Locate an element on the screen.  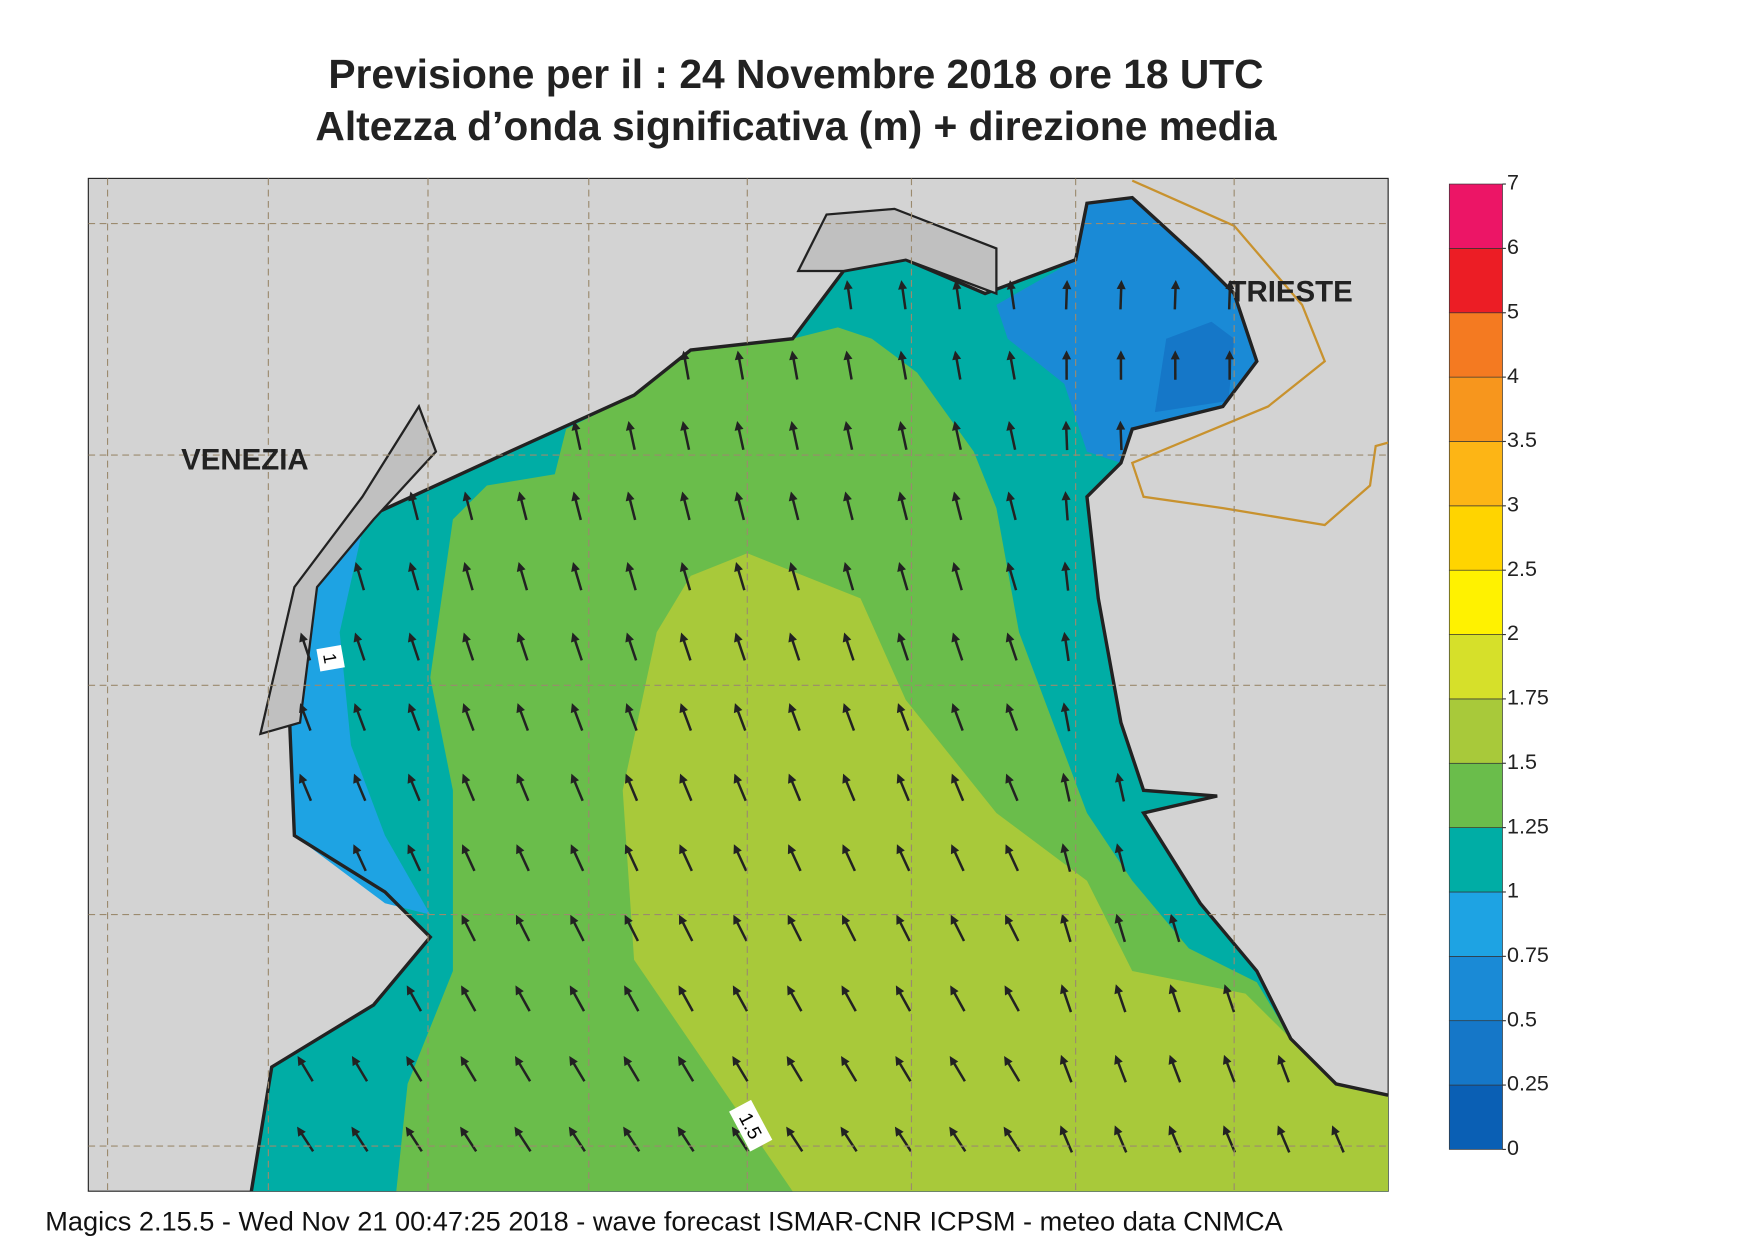
wave-zone is located at coordinates (359, 722).